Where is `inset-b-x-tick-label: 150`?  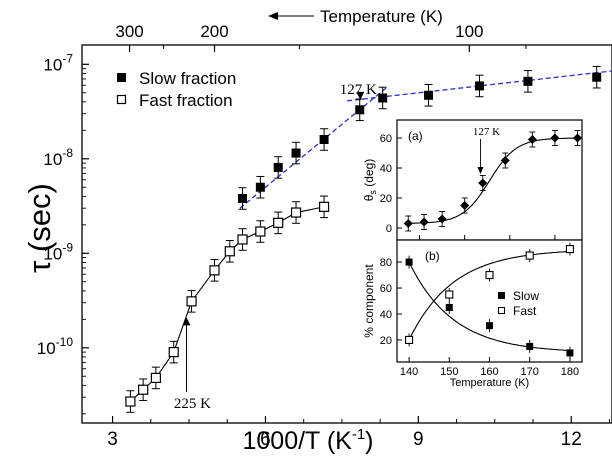 inset-b-x-tick-label: 150 is located at coordinates (449, 372).